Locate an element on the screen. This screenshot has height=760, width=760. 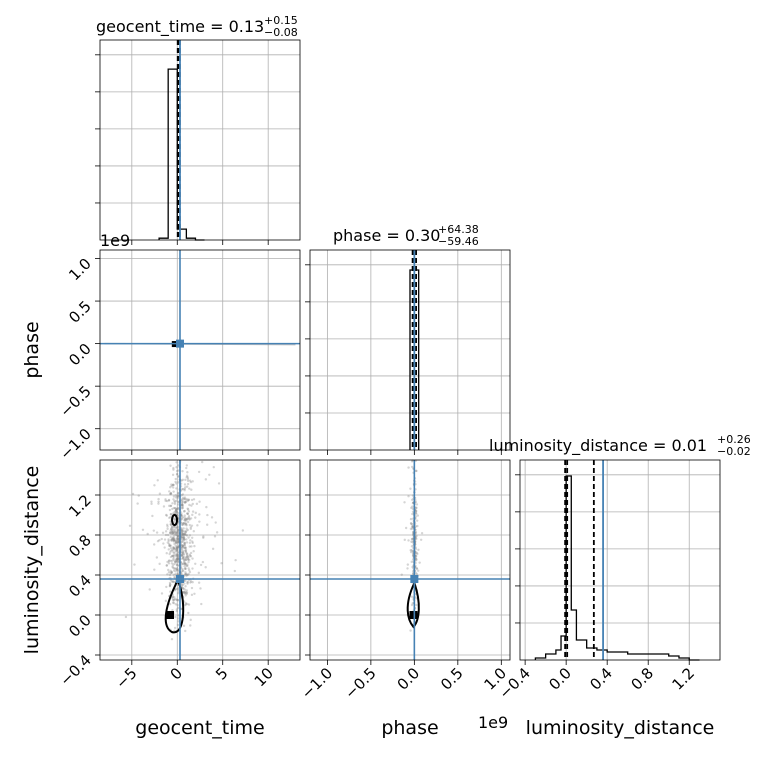
title-phase-base: phase = 0.30 is located at coordinates (386, 235).